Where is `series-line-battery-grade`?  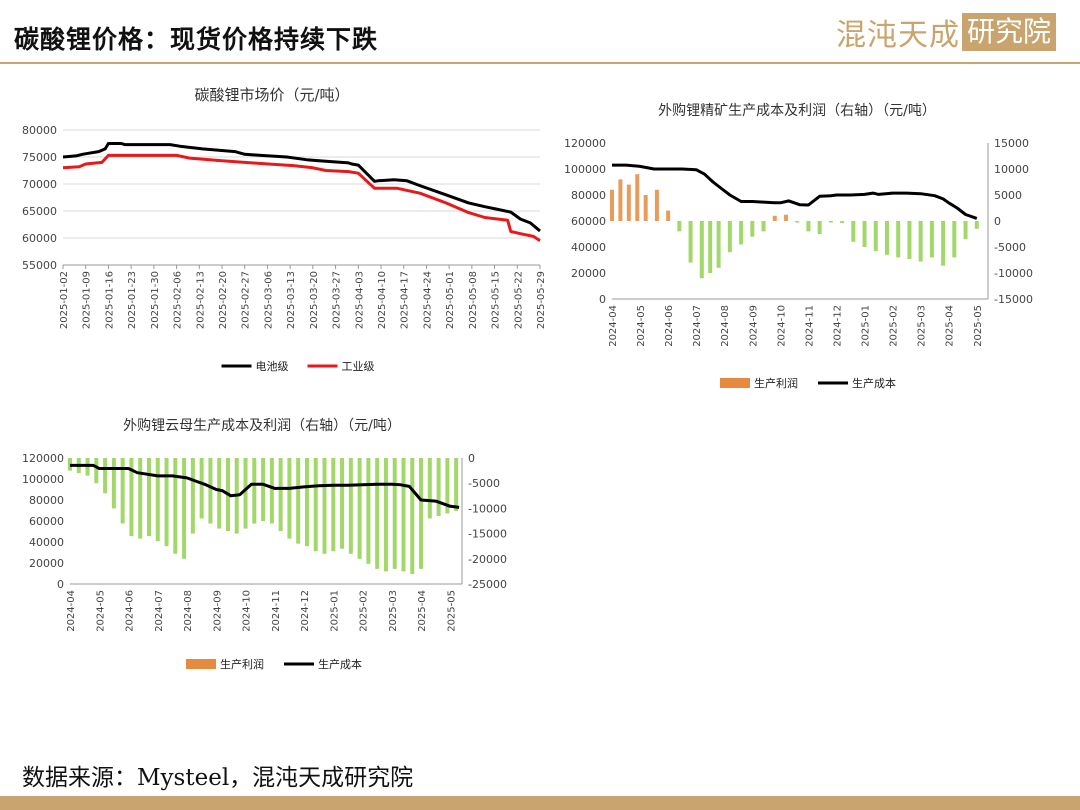
series-line-battery-grade is located at coordinates (301, 187).